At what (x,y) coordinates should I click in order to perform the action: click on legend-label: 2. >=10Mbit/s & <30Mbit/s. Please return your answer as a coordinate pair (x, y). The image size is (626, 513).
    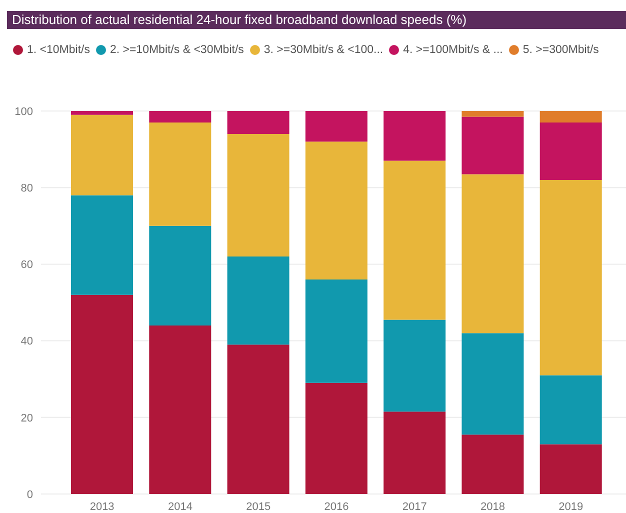
    Looking at the image, I should click on (177, 50).